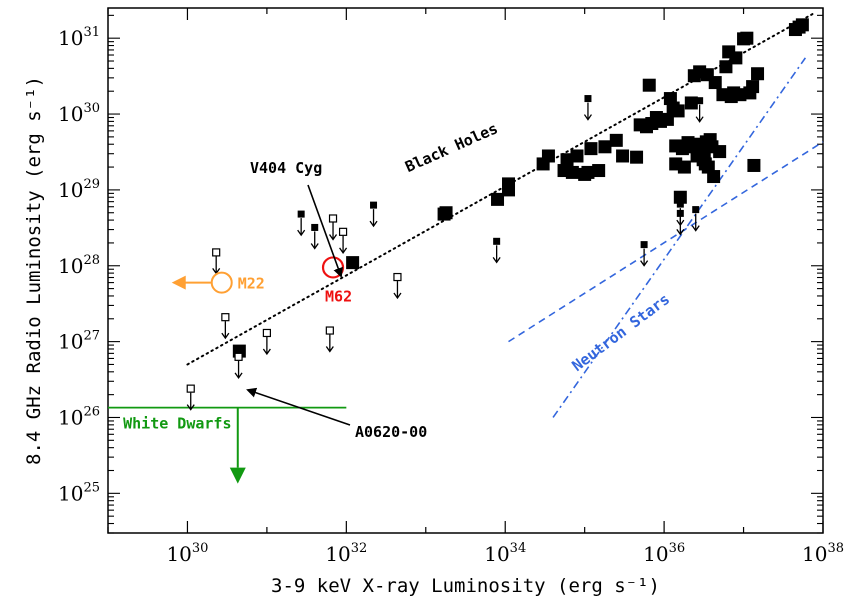  I want to click on m22-point, so click(221, 282).